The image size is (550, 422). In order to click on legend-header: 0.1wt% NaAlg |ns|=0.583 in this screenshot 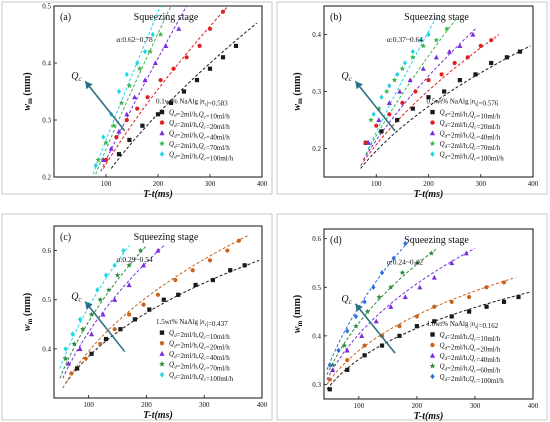, I will do `click(192, 102)`.